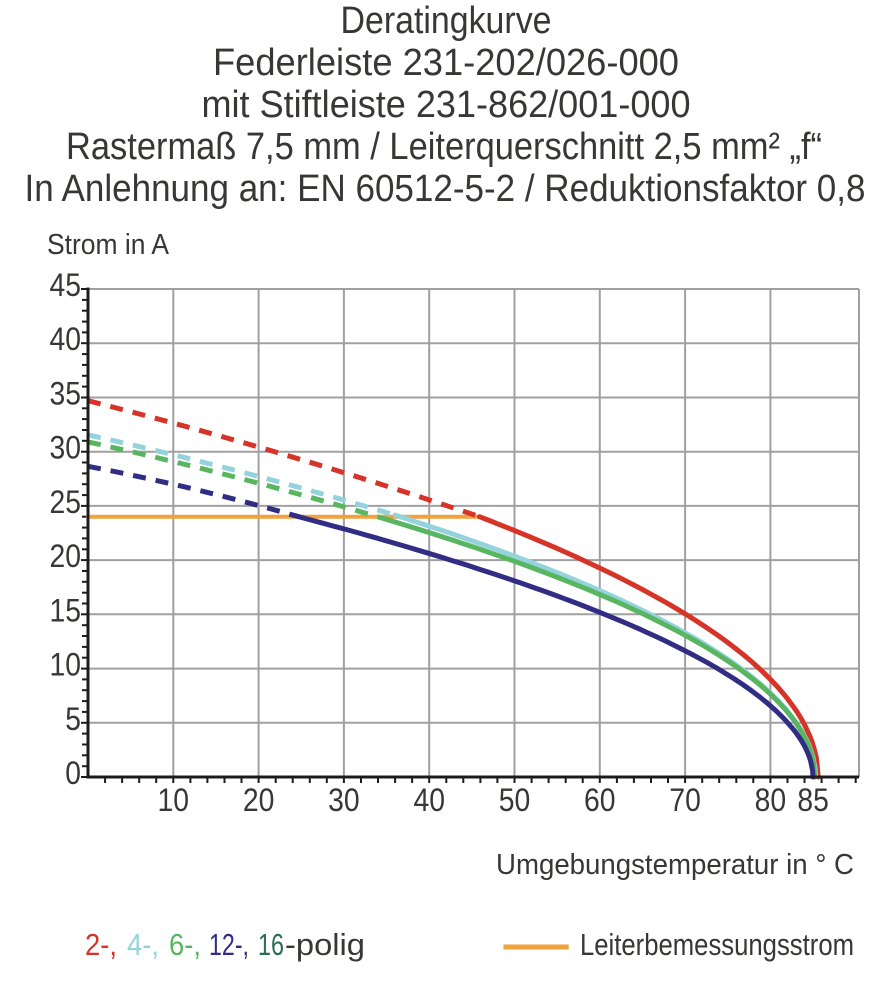 The width and height of the screenshot is (891, 1000). Describe the element at coordinates (66, 502) in the screenshot. I see `svg-text: 25` at that location.